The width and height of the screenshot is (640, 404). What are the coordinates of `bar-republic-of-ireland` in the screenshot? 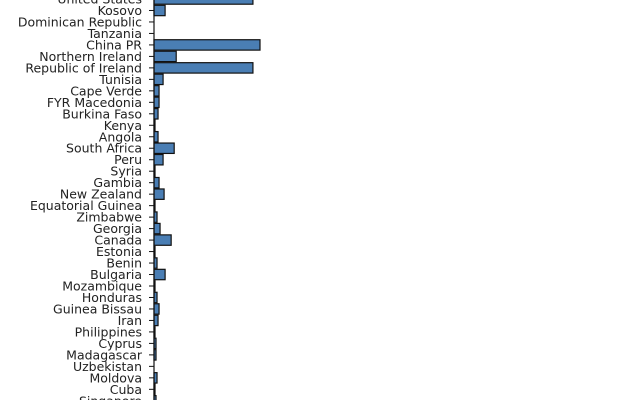 It's located at (203, 68).